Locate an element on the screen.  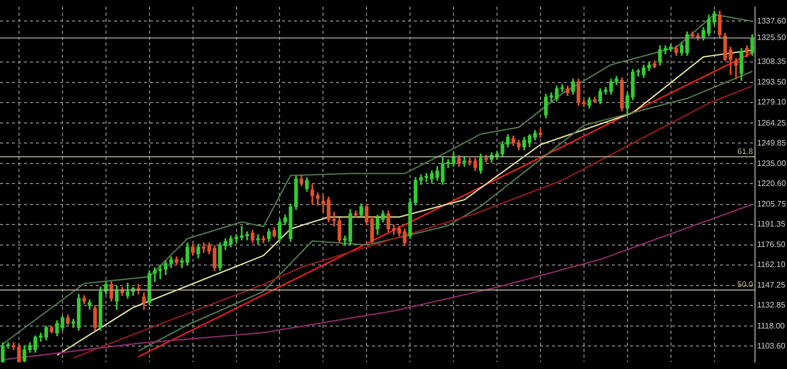
annotation: 61.8 is located at coordinates (745, 151).